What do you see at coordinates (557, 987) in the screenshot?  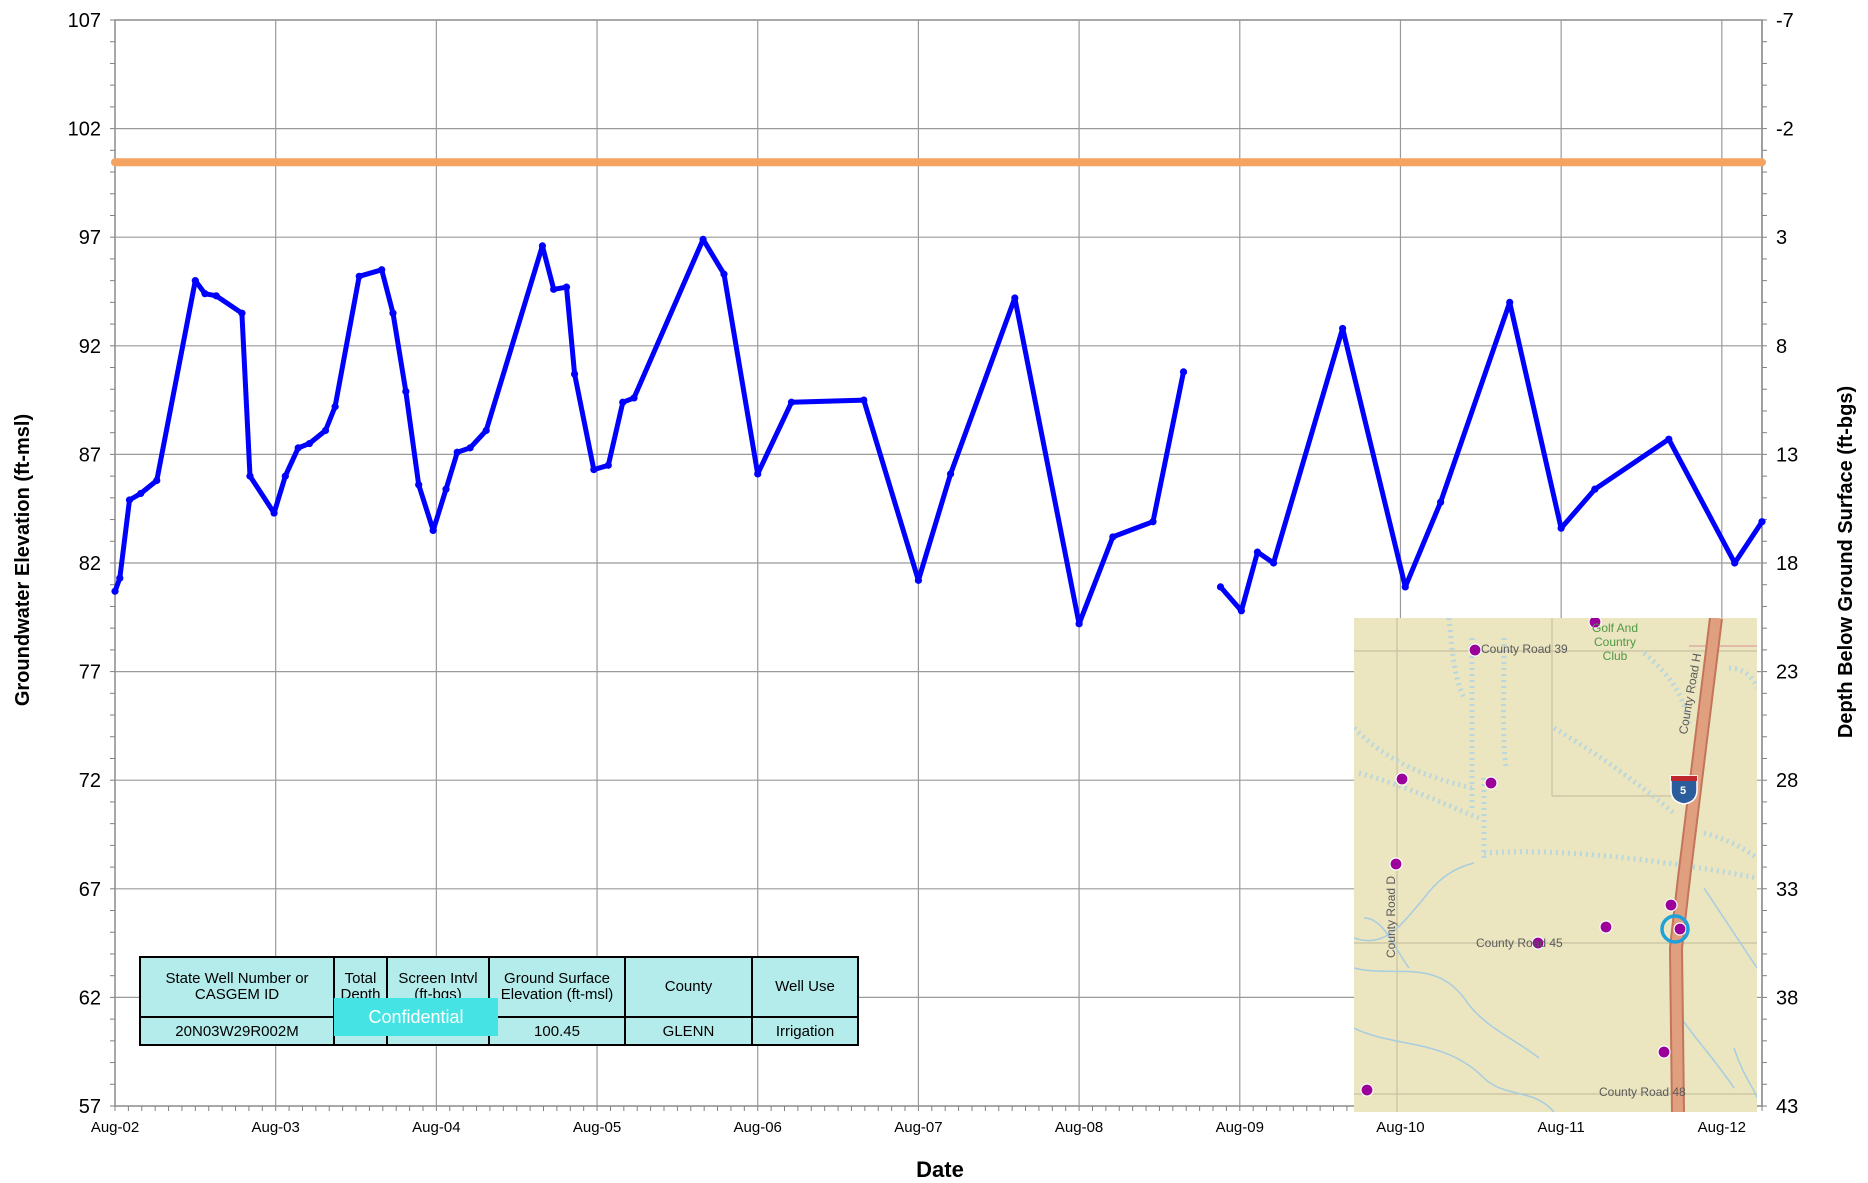 I see `header-ground-surface: Ground Surface Elevation (ft-msl)` at bounding box center [557, 987].